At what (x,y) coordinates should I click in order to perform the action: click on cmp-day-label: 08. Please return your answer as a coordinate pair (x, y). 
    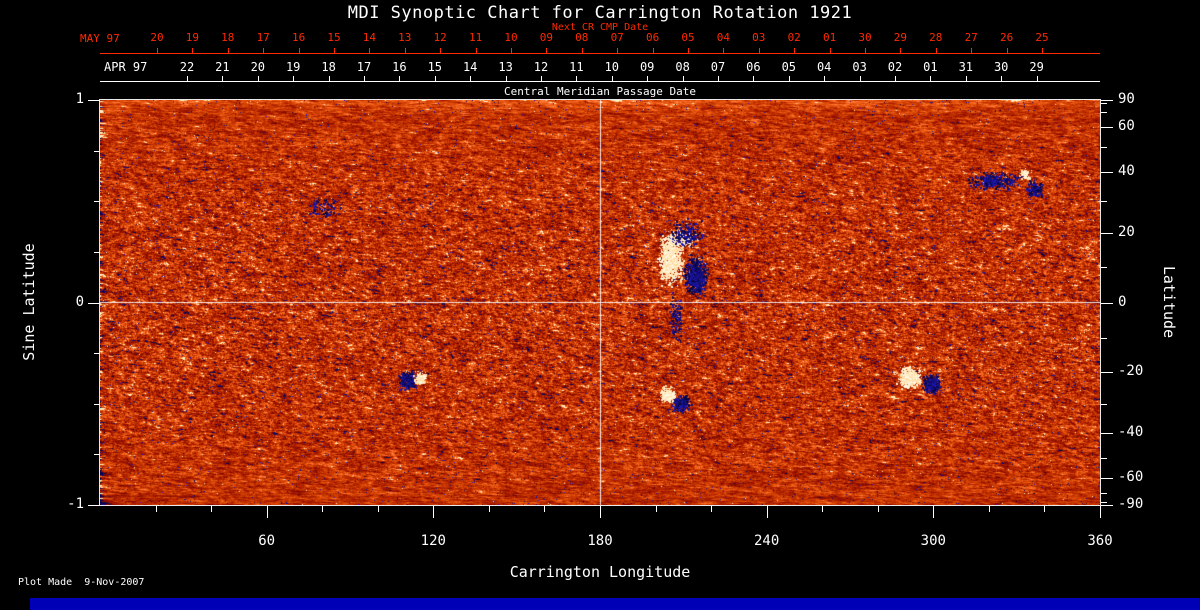
    Looking at the image, I should click on (682, 67).